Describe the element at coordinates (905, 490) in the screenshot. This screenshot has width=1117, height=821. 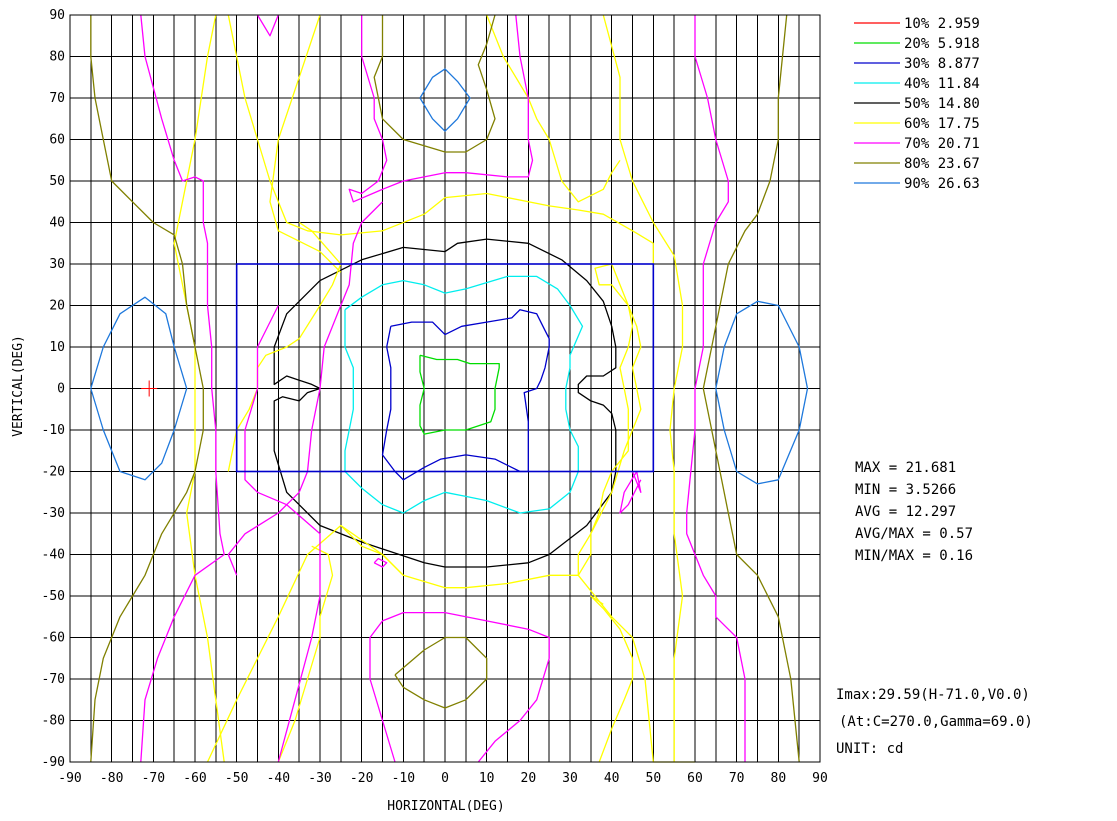
I see `stat-min: MIN = 3.5266` at that location.